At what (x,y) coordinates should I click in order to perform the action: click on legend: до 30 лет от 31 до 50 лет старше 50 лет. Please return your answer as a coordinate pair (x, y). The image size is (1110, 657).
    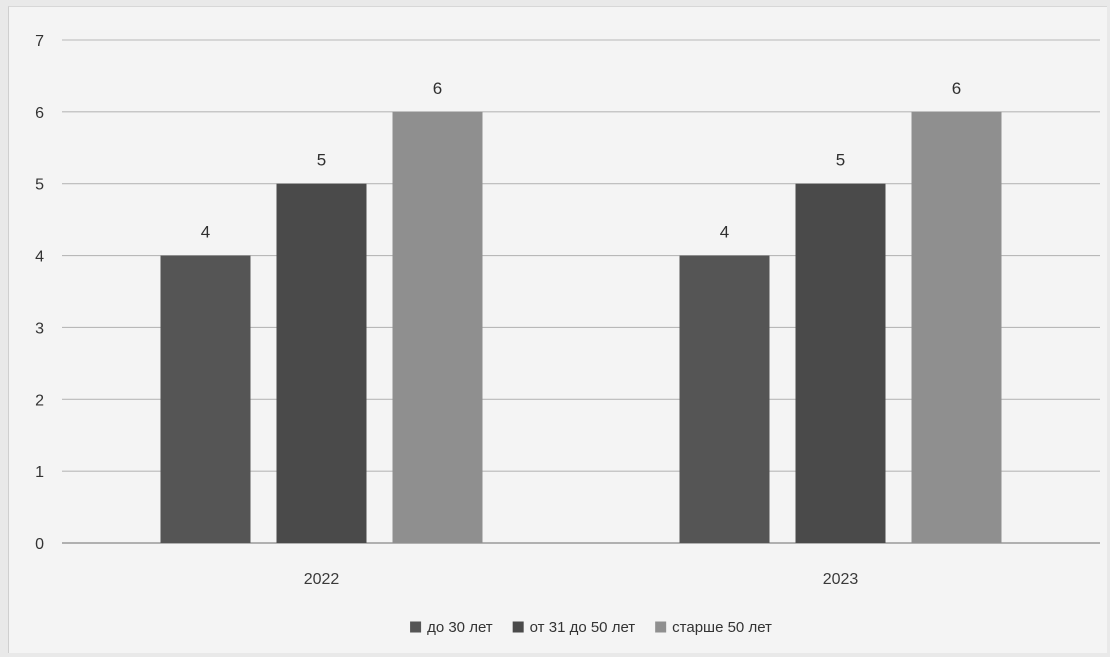
    Looking at the image, I should click on (591, 627).